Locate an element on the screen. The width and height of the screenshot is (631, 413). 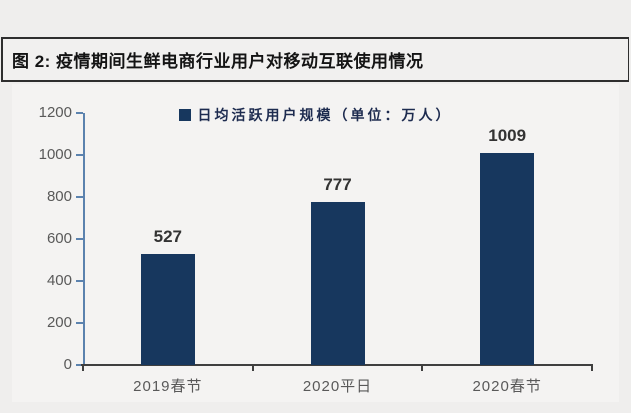
x-axis-category-label: 2020平日 is located at coordinates (337, 386).